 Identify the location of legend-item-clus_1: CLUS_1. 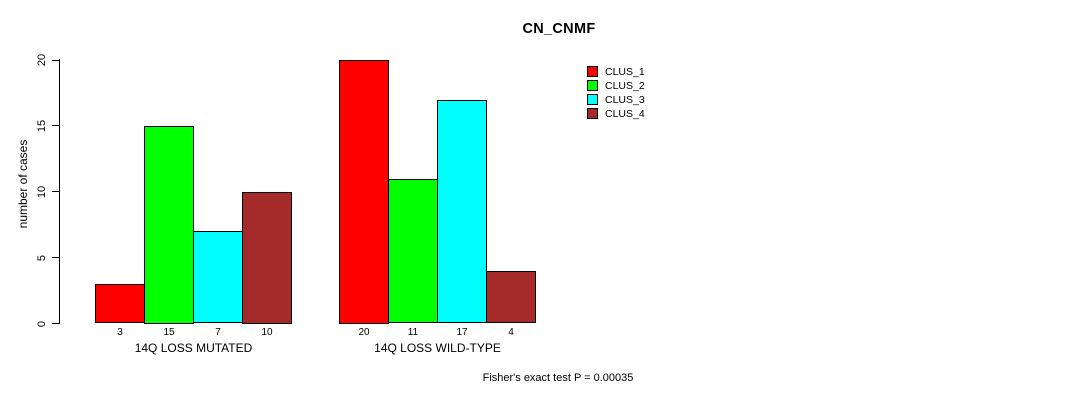
(616, 71).